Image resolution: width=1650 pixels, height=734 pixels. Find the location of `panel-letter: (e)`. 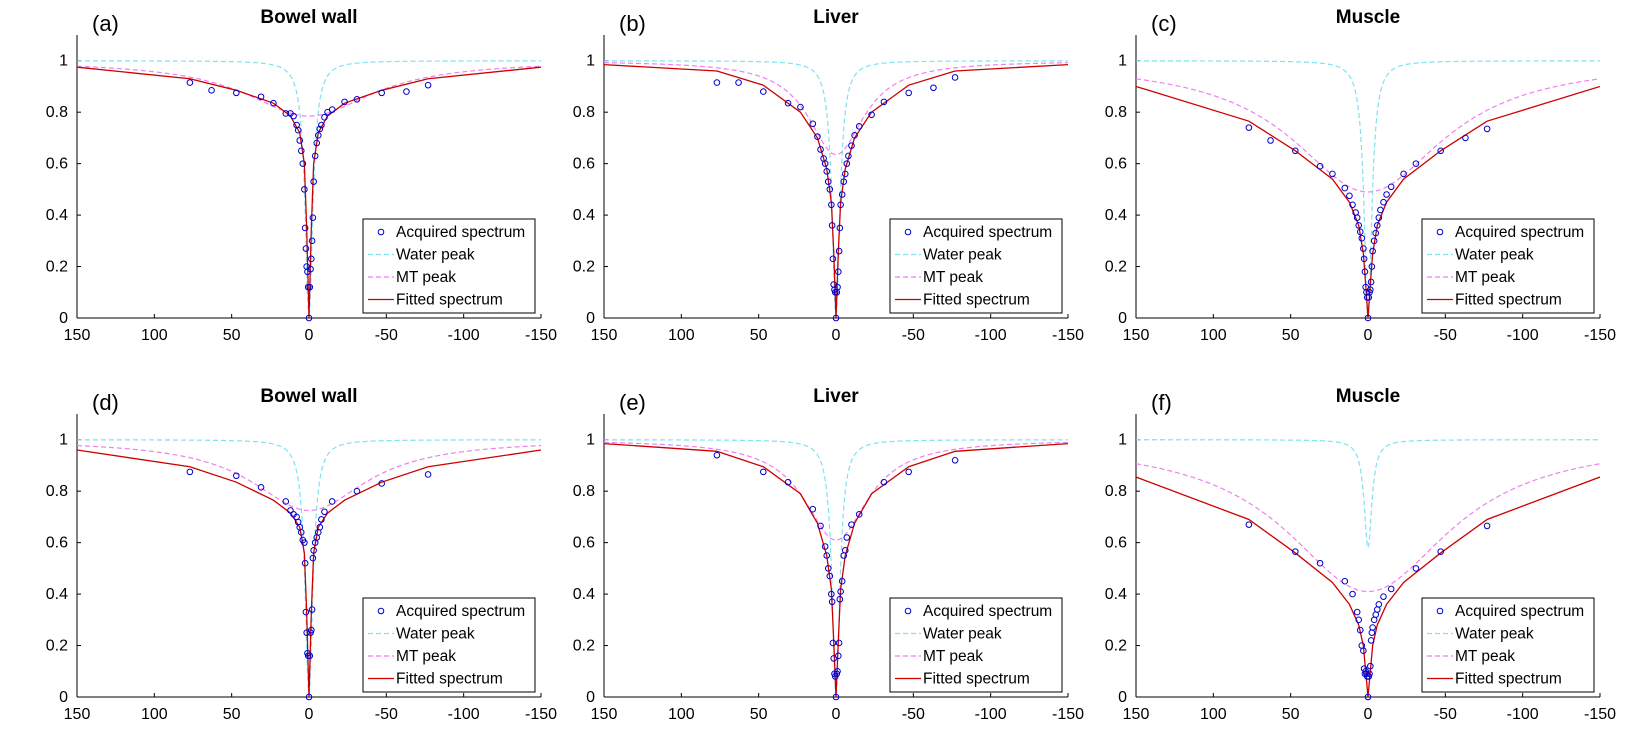

panel-letter: (e) is located at coordinates (632, 402).